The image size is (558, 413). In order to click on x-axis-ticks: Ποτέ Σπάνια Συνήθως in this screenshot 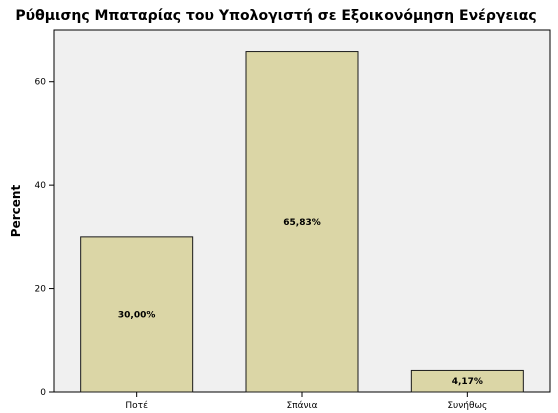, I will do `click(306, 401)`.